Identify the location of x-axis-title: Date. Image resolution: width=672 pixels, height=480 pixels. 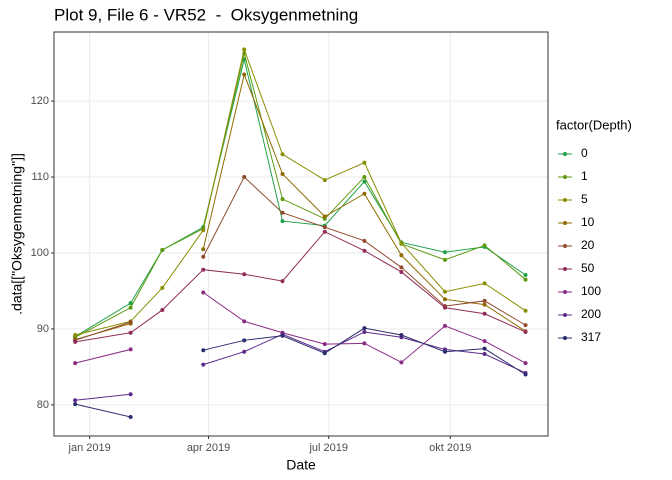
(301, 465).